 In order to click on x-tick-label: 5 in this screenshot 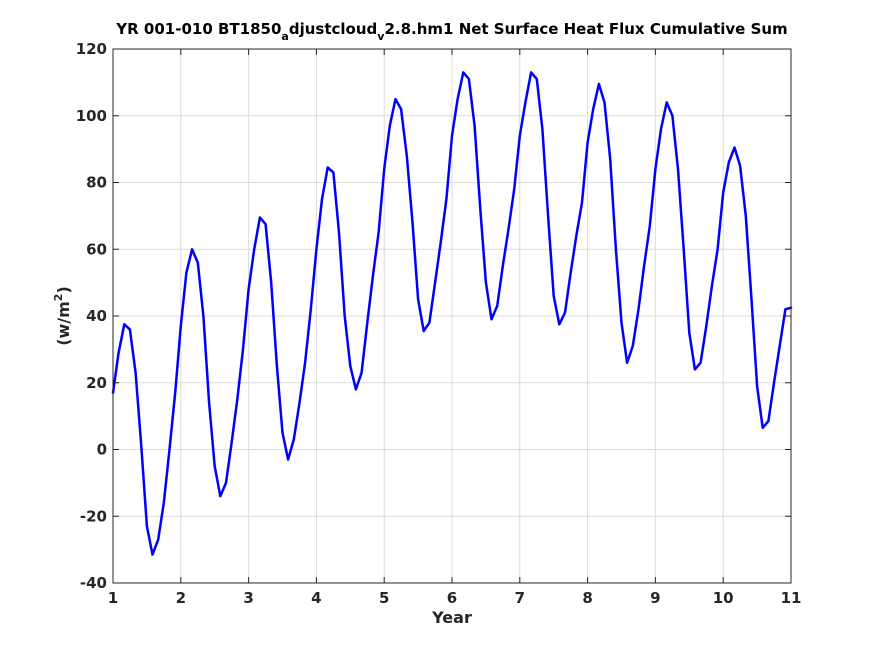, I will do `click(384, 598)`.